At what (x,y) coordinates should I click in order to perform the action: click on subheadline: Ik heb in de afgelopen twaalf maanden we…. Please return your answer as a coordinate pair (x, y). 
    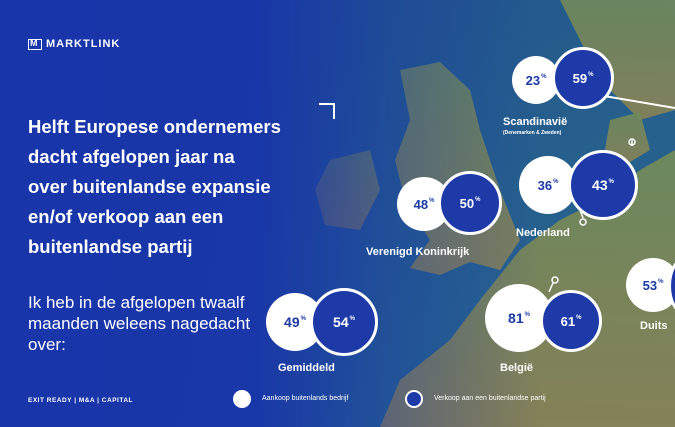
    Looking at the image, I should click on (139, 323).